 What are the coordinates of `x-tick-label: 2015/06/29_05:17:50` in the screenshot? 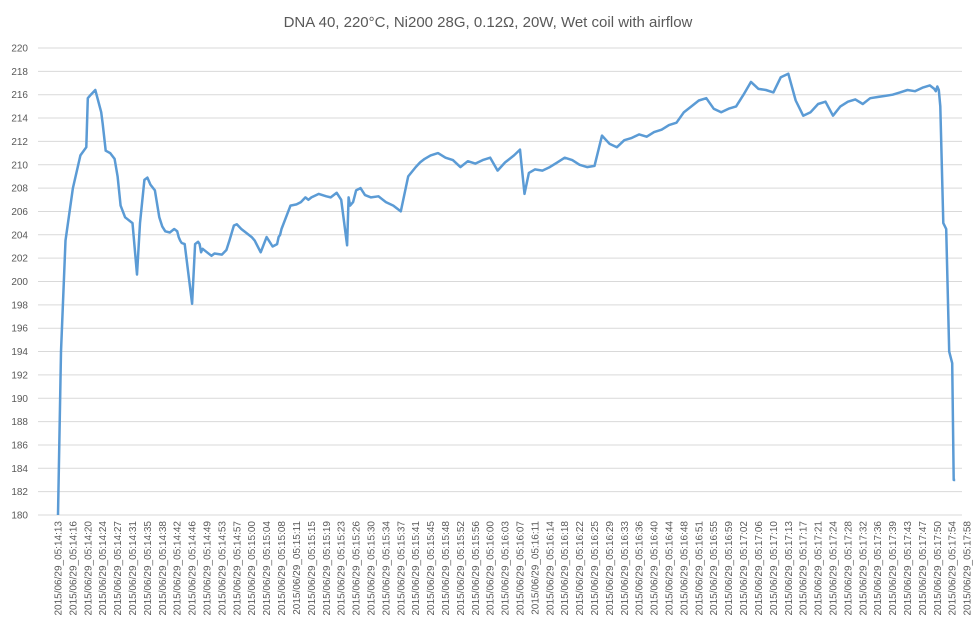 It's located at (938, 568).